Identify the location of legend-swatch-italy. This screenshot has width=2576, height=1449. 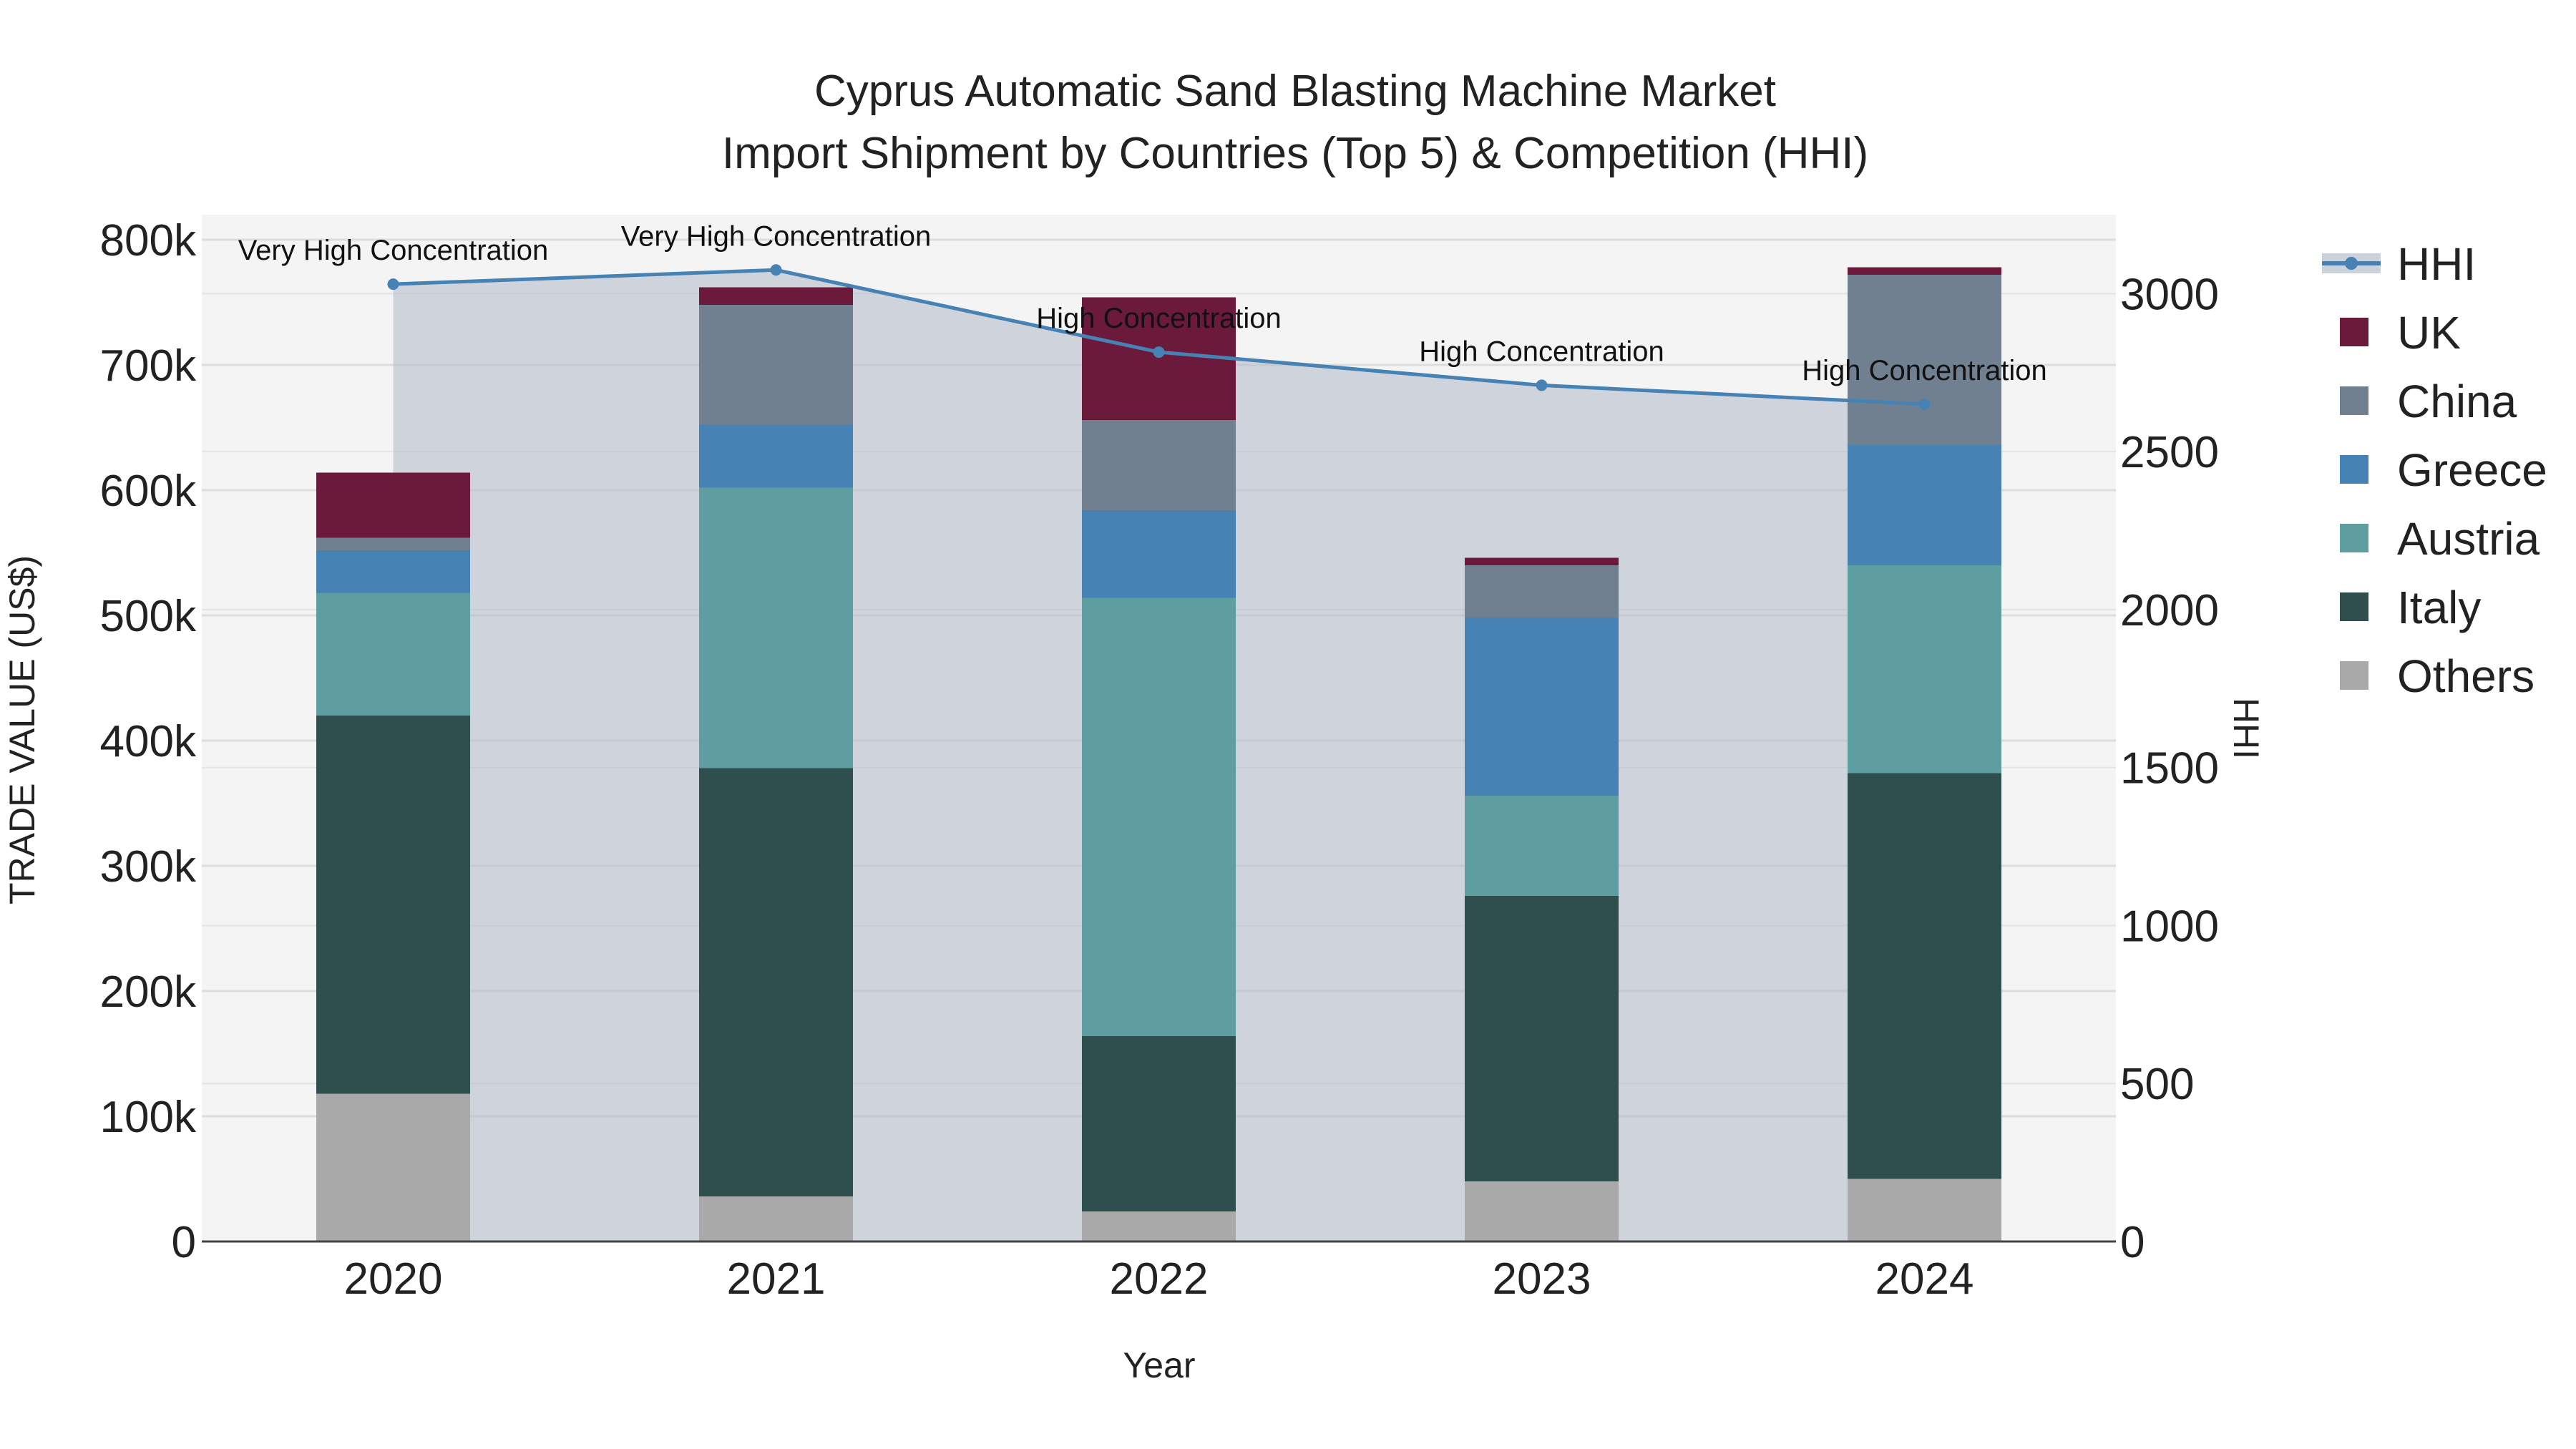
(2354, 606).